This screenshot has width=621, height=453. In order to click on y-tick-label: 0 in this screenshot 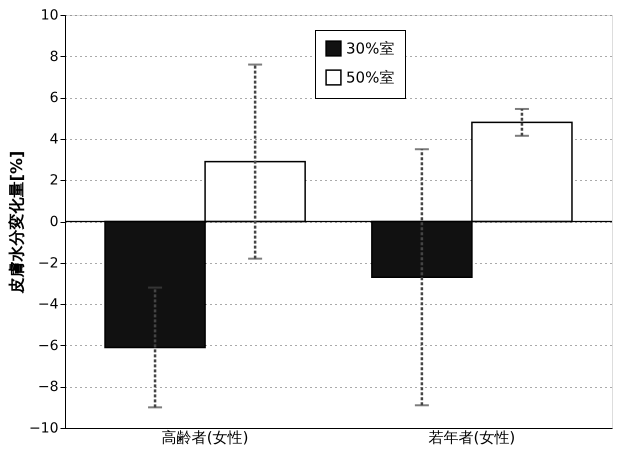, I will do `click(54, 222)`.